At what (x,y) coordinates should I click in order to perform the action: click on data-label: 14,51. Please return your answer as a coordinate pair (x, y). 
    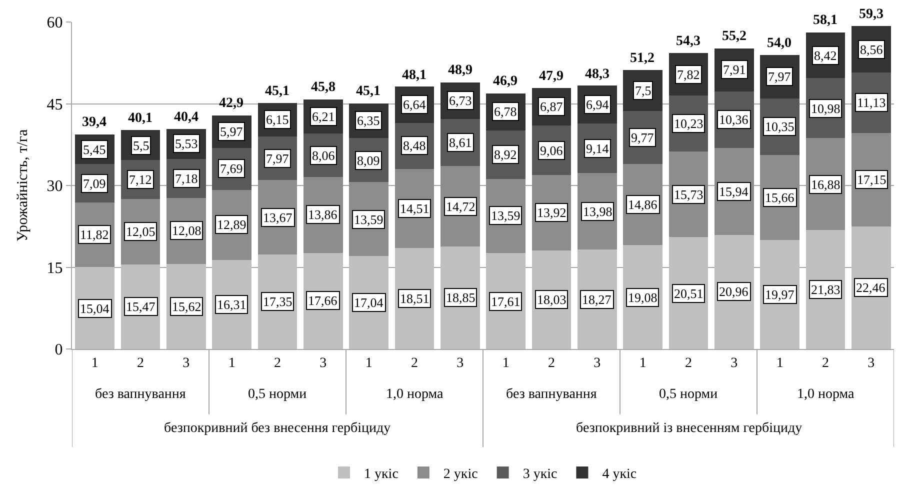
    Looking at the image, I should click on (415, 208).